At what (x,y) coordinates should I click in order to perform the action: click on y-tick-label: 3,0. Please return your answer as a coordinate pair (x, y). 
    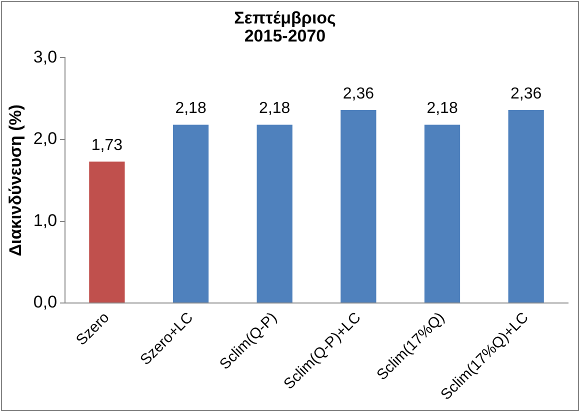
    Looking at the image, I should click on (45, 56).